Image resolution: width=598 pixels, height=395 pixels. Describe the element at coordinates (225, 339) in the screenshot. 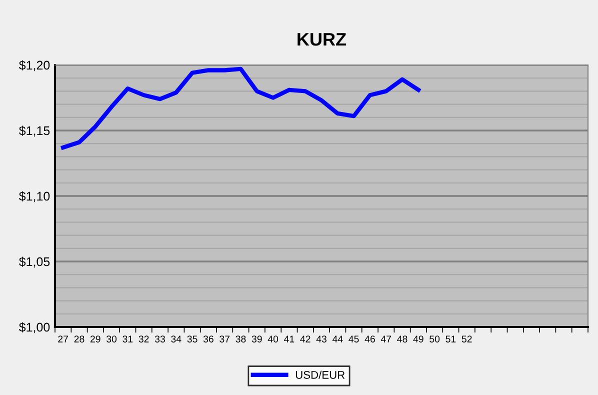

I see `x-tick-label: 37` at that location.